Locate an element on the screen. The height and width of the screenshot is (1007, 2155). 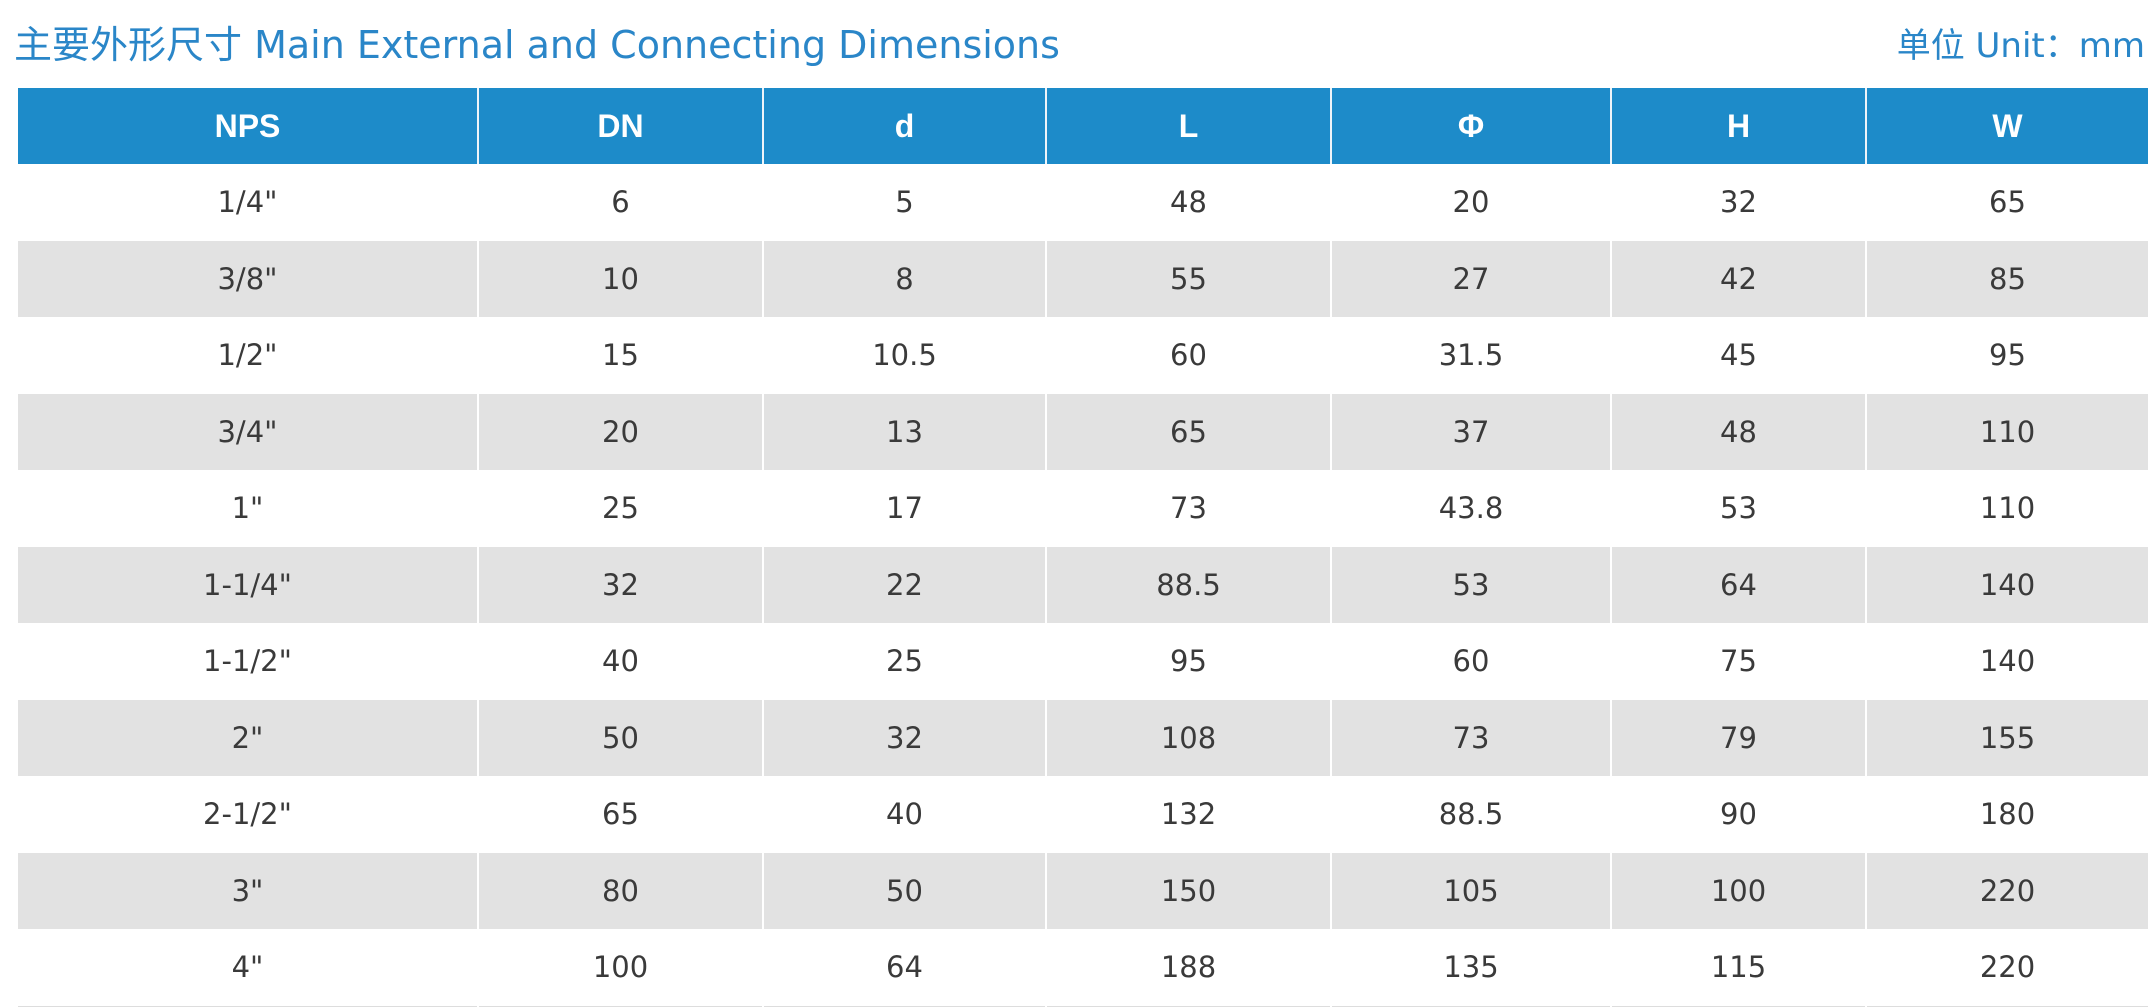
cell-phi: 88.5 is located at coordinates (1470, 814).